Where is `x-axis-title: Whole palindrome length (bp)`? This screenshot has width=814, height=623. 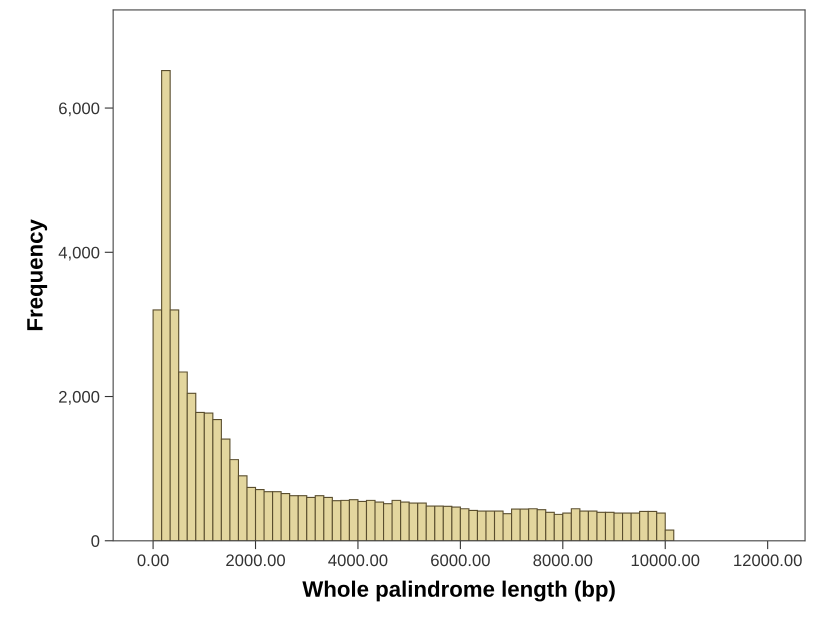
x-axis-title: Whole palindrome length (bp) is located at coordinates (458, 591).